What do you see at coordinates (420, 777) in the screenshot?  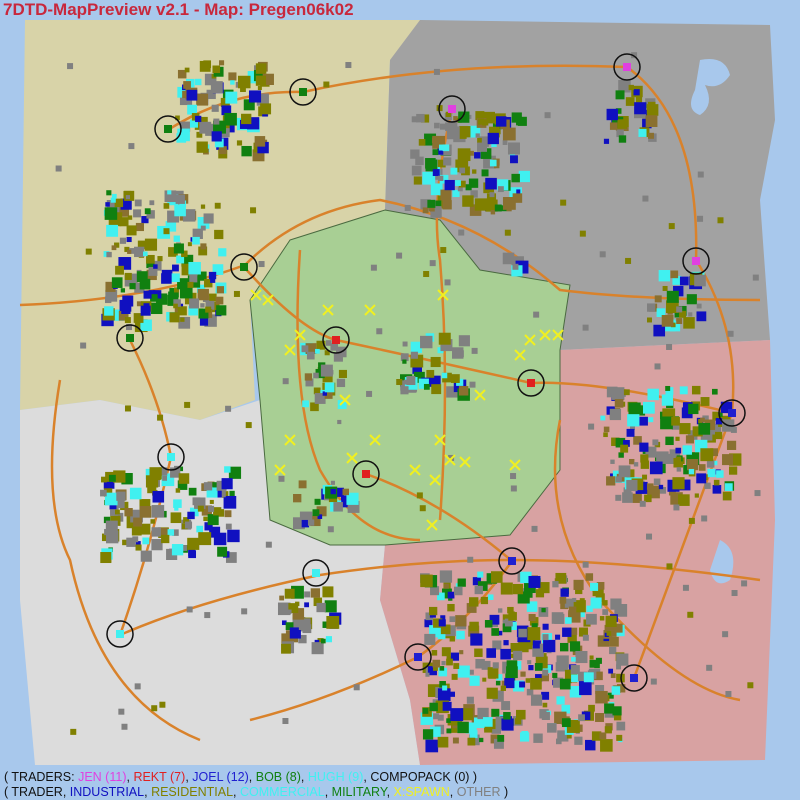 I see `legend-compopack: COMPOPACK (0)` at bounding box center [420, 777].